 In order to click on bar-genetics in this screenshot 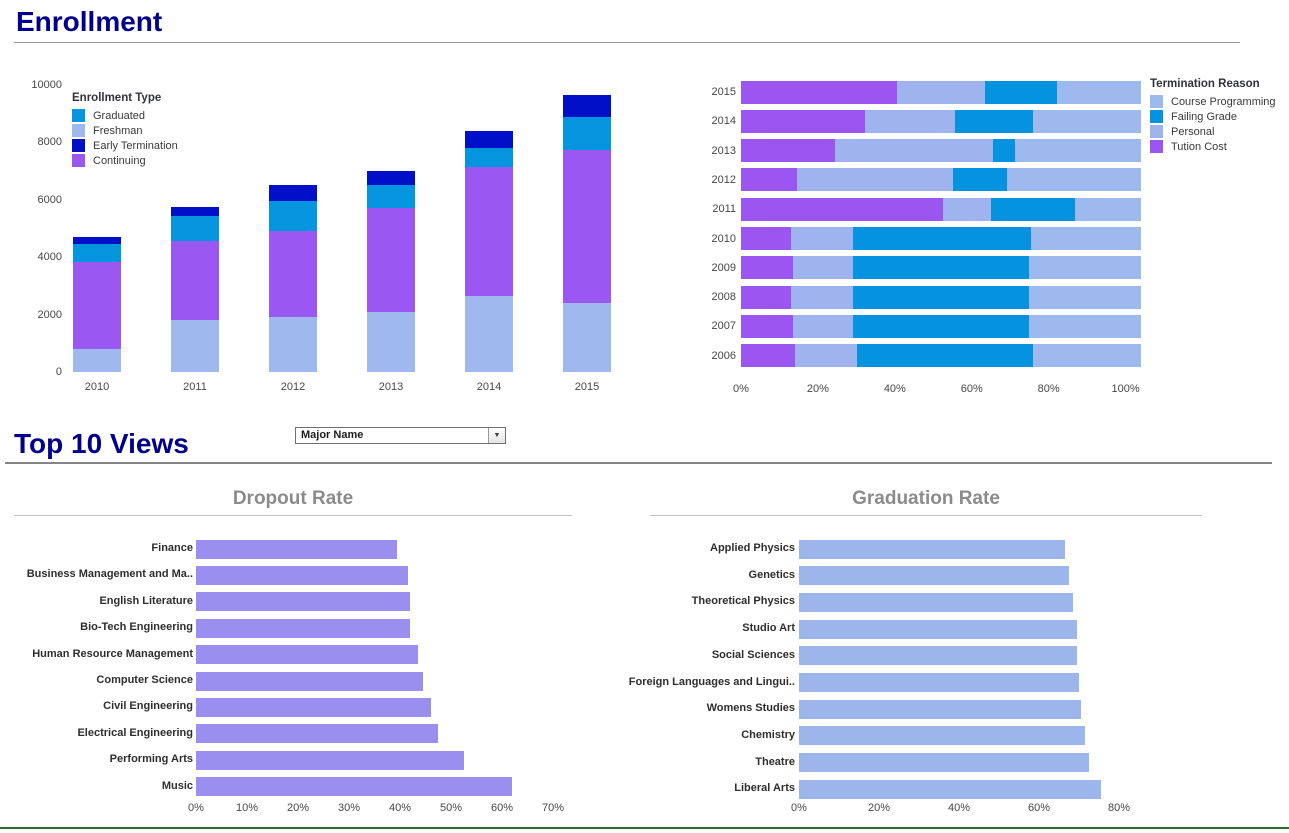, I will do `click(934, 576)`.